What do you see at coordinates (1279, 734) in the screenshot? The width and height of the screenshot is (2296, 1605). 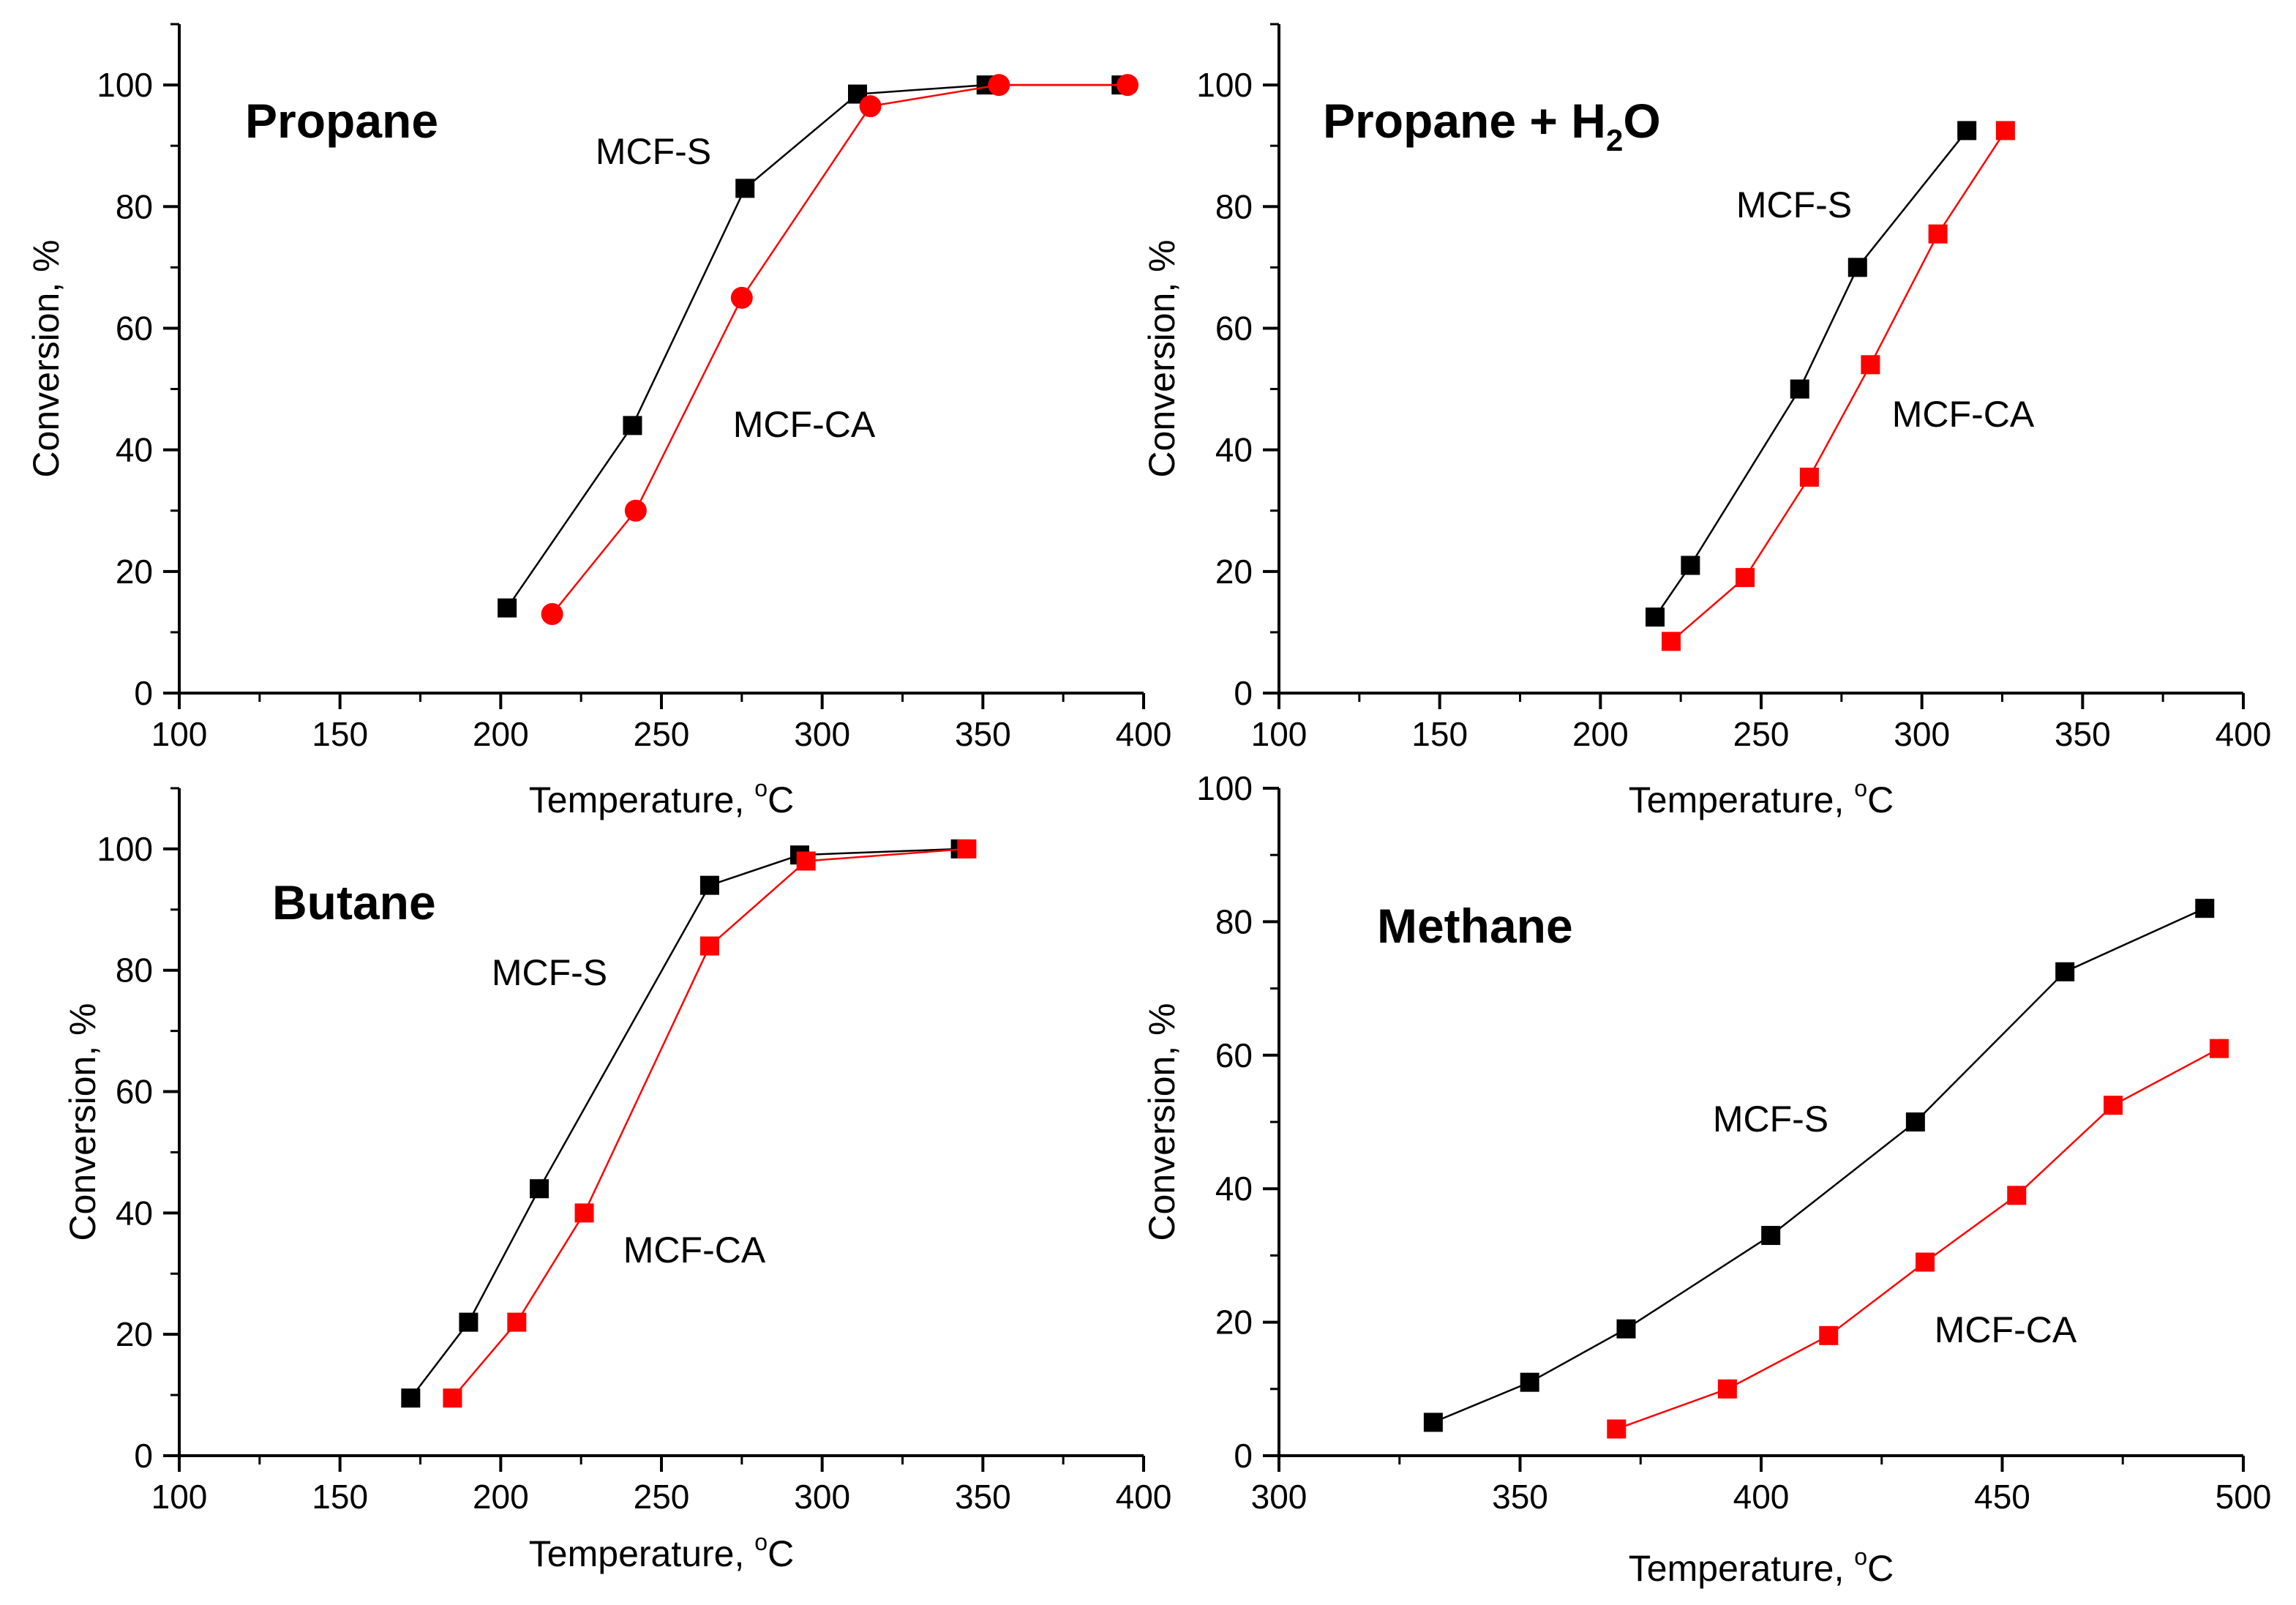 I see `x-tick-label: 100` at bounding box center [1279, 734].